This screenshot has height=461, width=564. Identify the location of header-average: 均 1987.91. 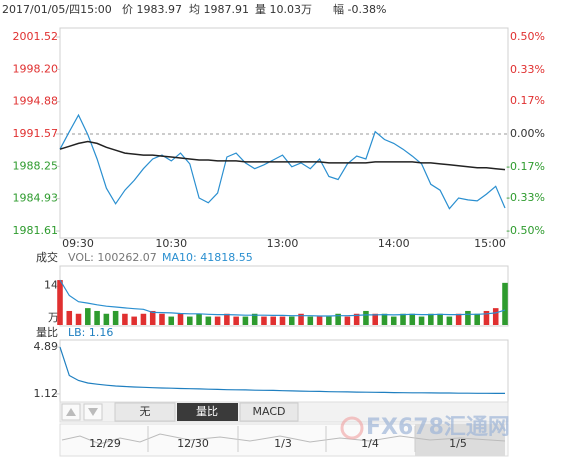
(219, 9).